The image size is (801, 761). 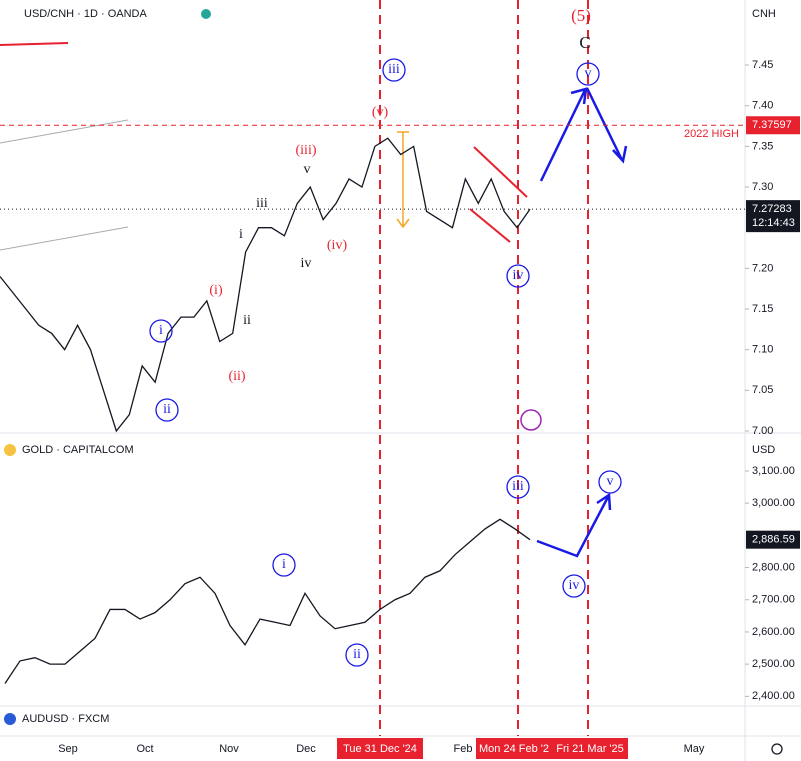 I want to click on x-tick-label: Sep, so click(x=68, y=749).